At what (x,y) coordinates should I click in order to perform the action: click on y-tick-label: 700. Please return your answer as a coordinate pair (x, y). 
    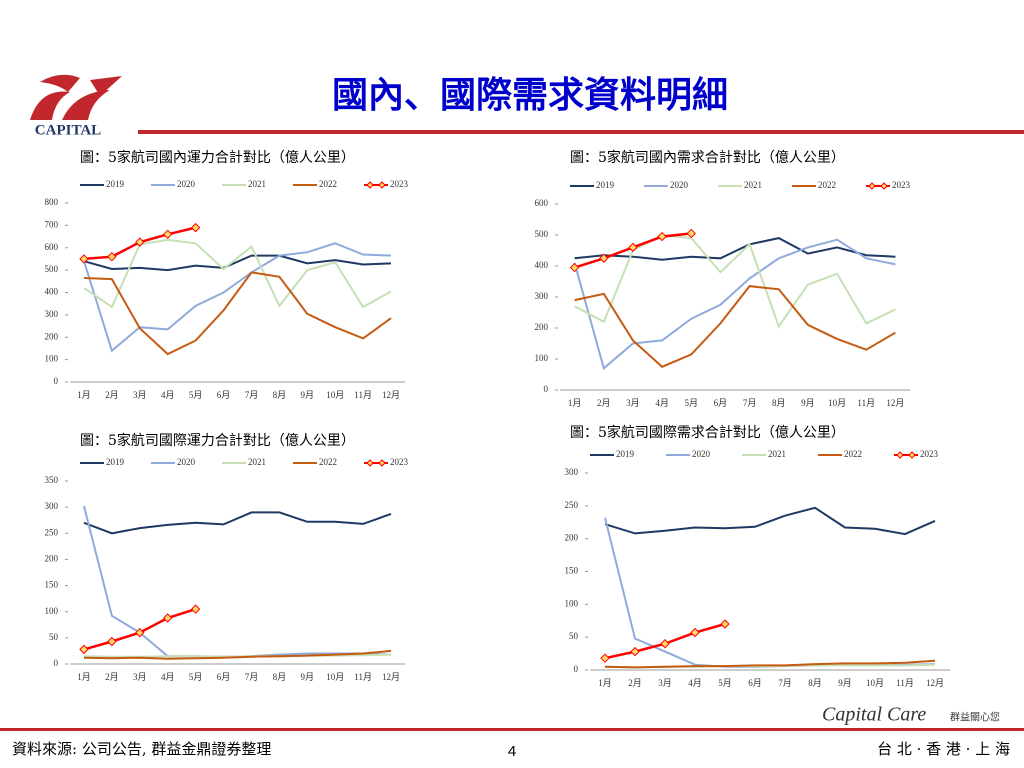
    Looking at the image, I should click on (52, 224).